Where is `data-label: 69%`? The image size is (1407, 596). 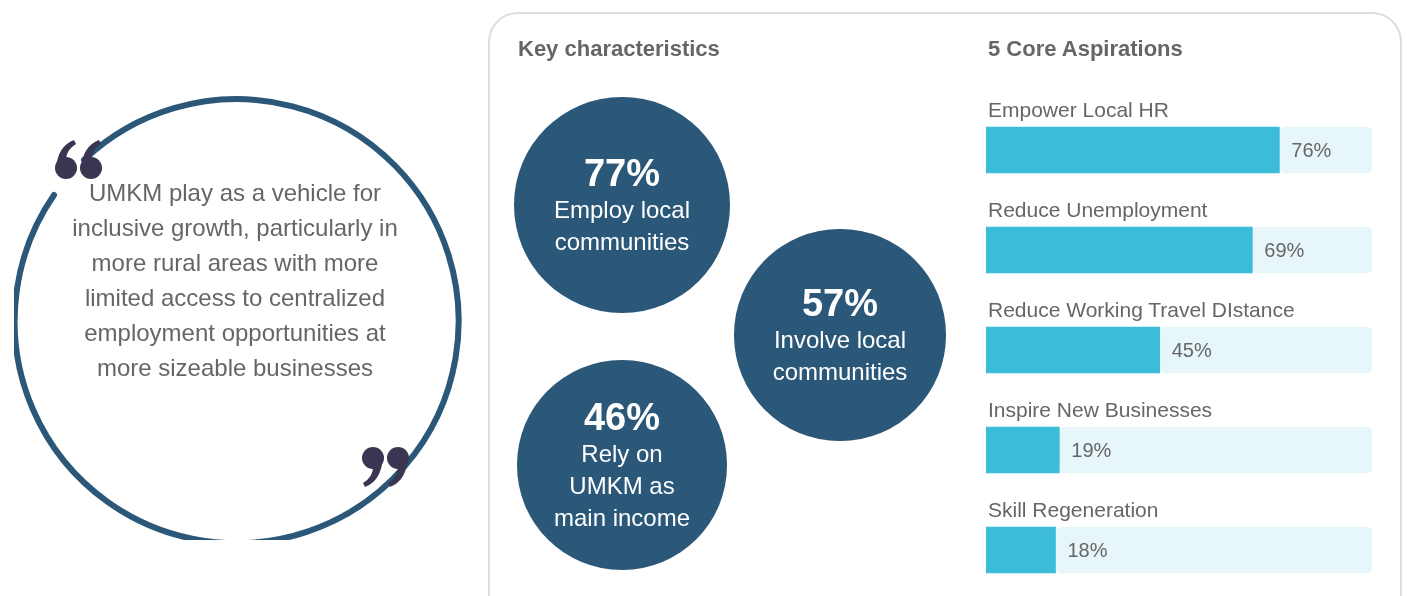
data-label: 69% is located at coordinates (1284, 249).